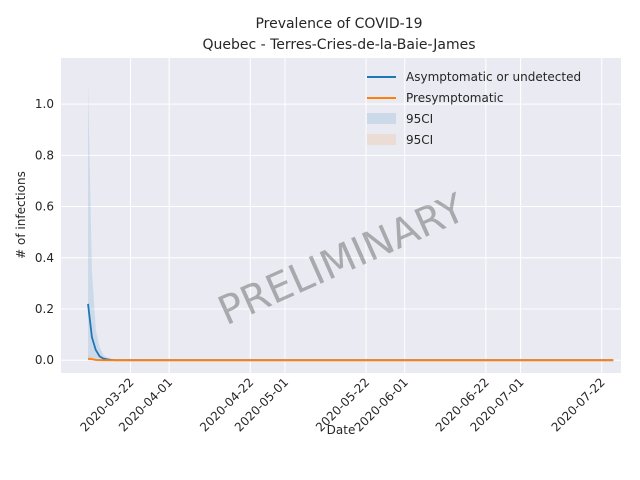 Image resolution: width=640 pixels, height=480 pixels. What do you see at coordinates (341, 430) in the screenshot?
I see `x-axis-label: Date` at bounding box center [341, 430].